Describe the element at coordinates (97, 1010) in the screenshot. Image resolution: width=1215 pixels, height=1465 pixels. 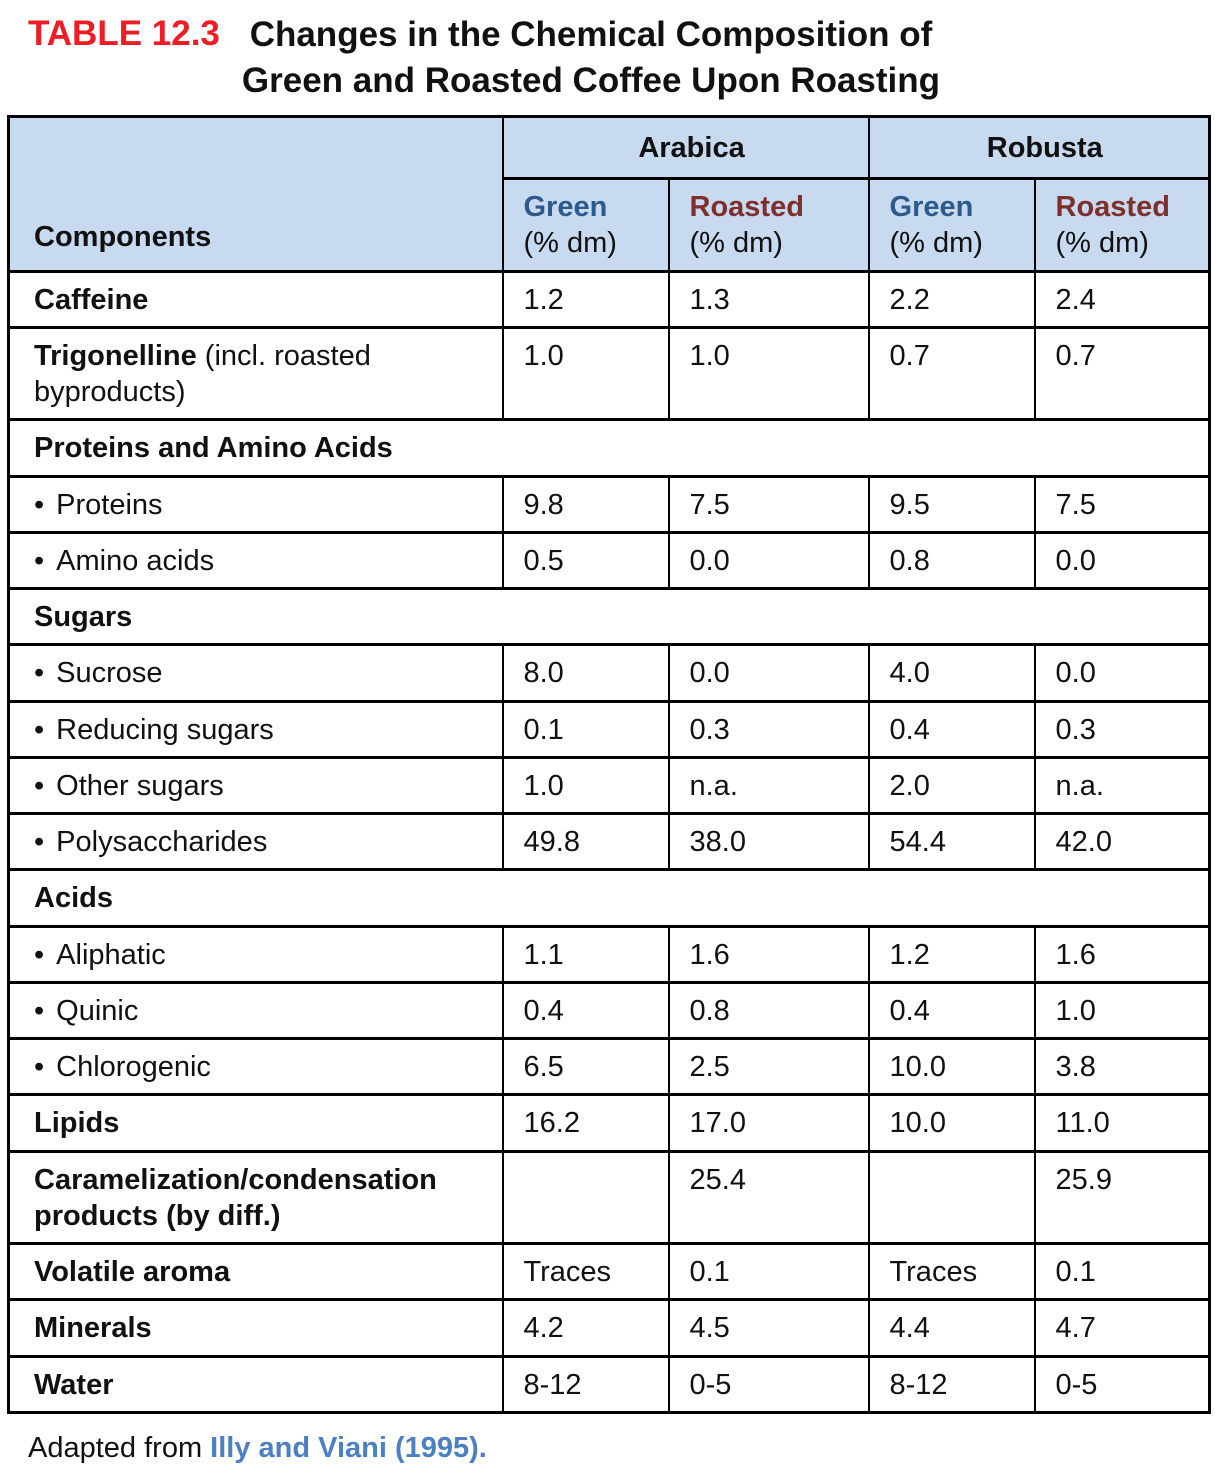
I see `component-name: Quinic` at that location.